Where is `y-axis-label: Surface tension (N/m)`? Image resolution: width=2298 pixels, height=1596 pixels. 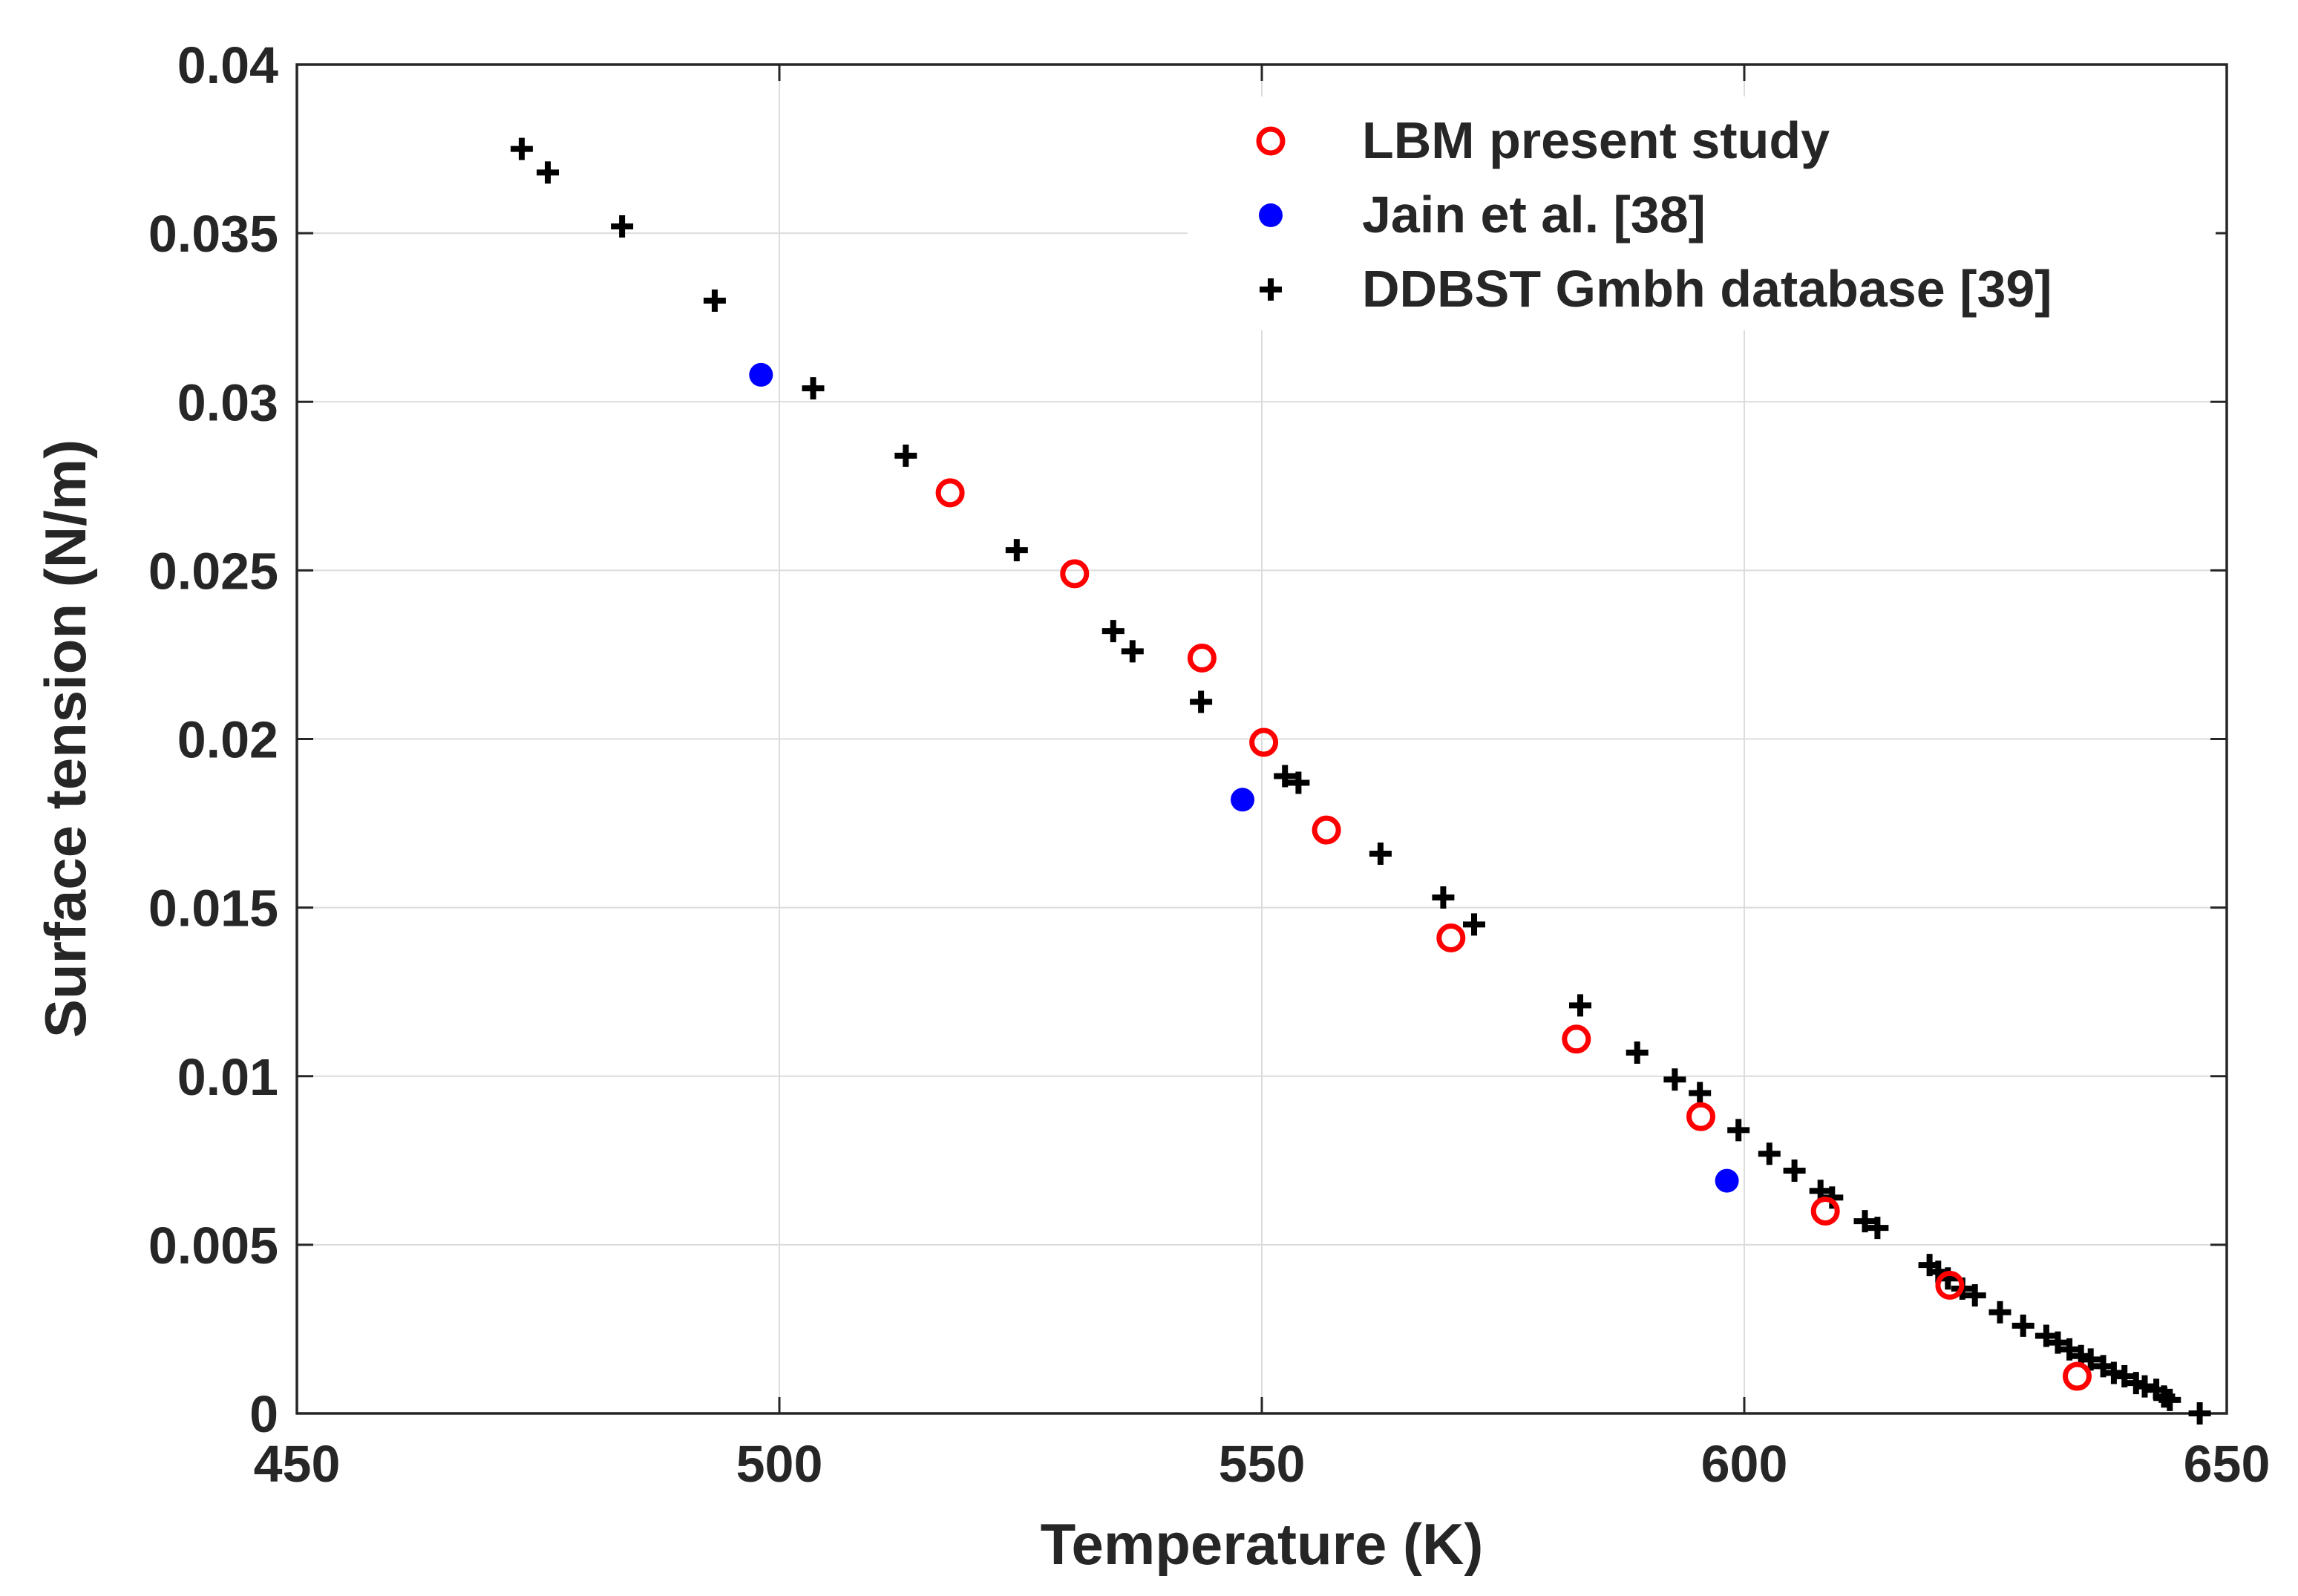 y-axis-label: Surface tension (N/m) is located at coordinates (65, 739).